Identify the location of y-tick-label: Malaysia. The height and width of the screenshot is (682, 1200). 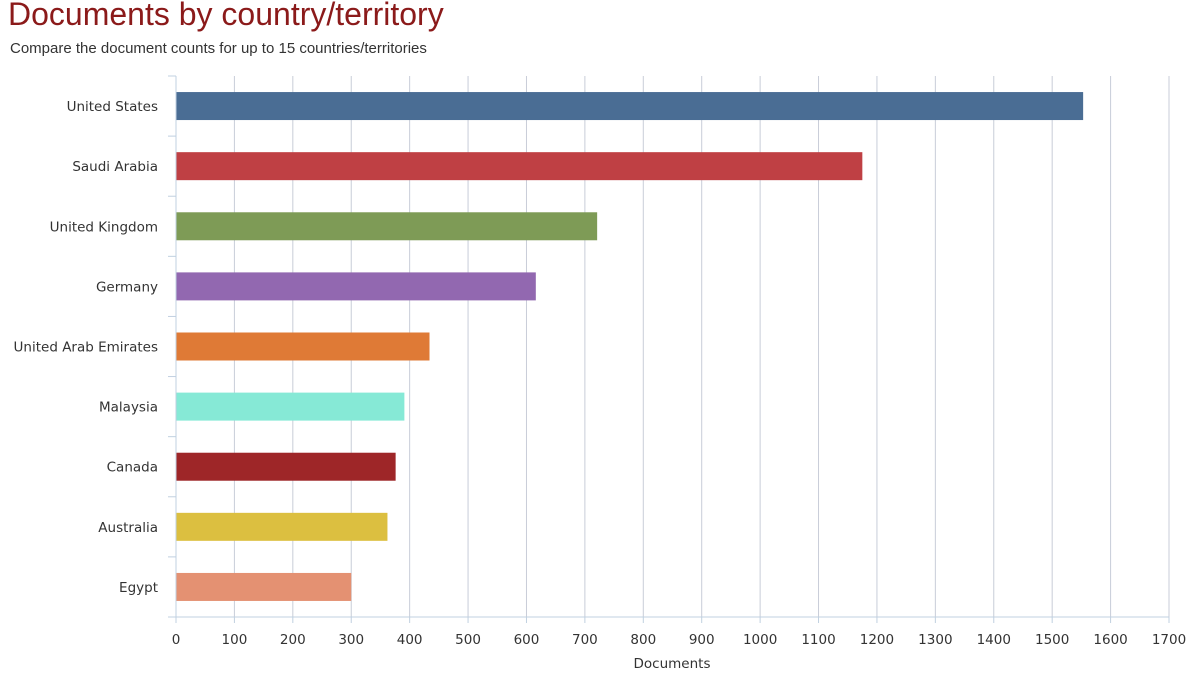
(128, 408).